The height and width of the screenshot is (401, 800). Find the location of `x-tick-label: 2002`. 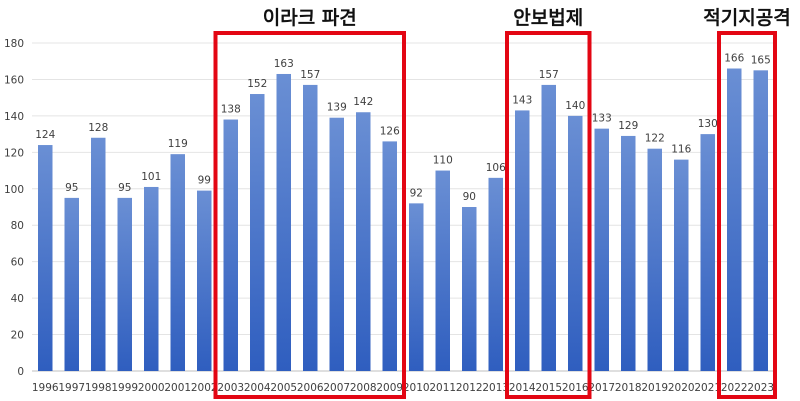

x-tick-label: 2002 is located at coordinates (204, 388).